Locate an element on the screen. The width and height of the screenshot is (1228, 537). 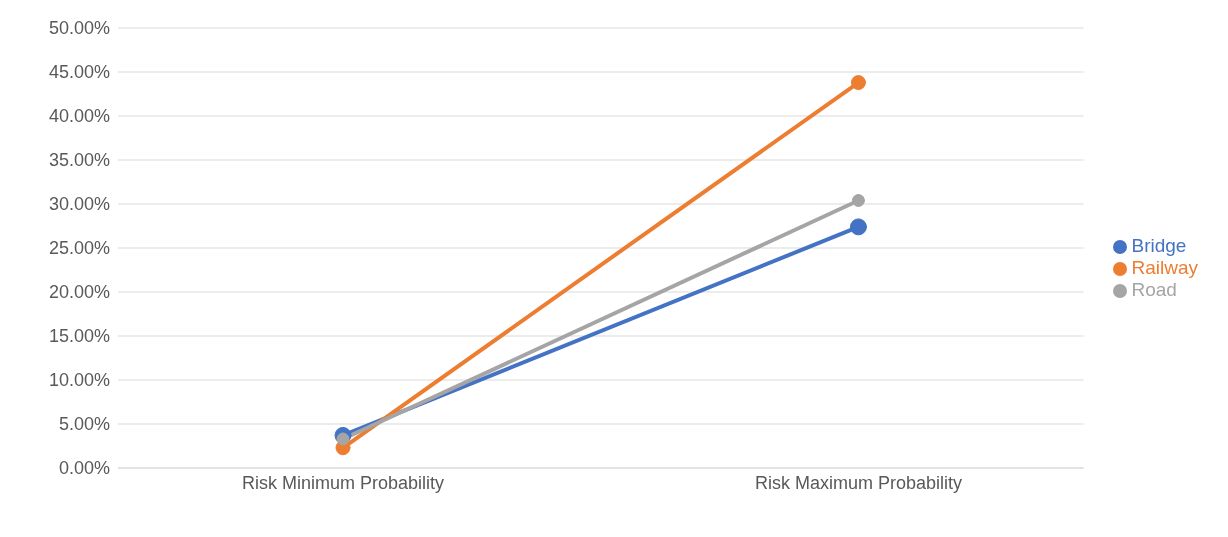
legend-label: Railway is located at coordinates (1164, 267).